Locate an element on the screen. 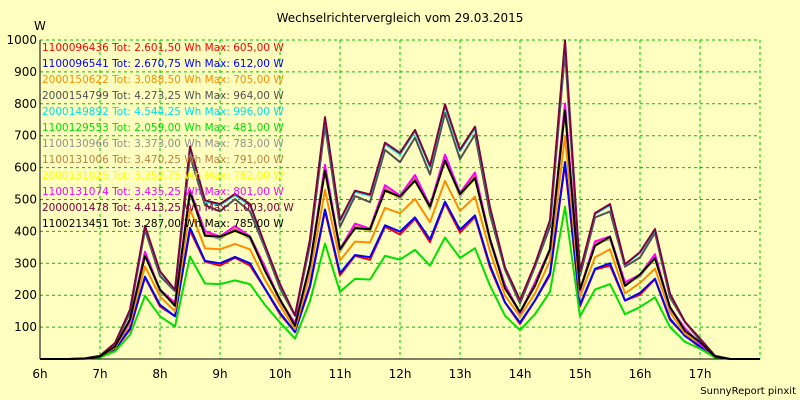 This screenshot has height=400, width=800. x-tick-label-14h: 14h is located at coordinates (520, 374).